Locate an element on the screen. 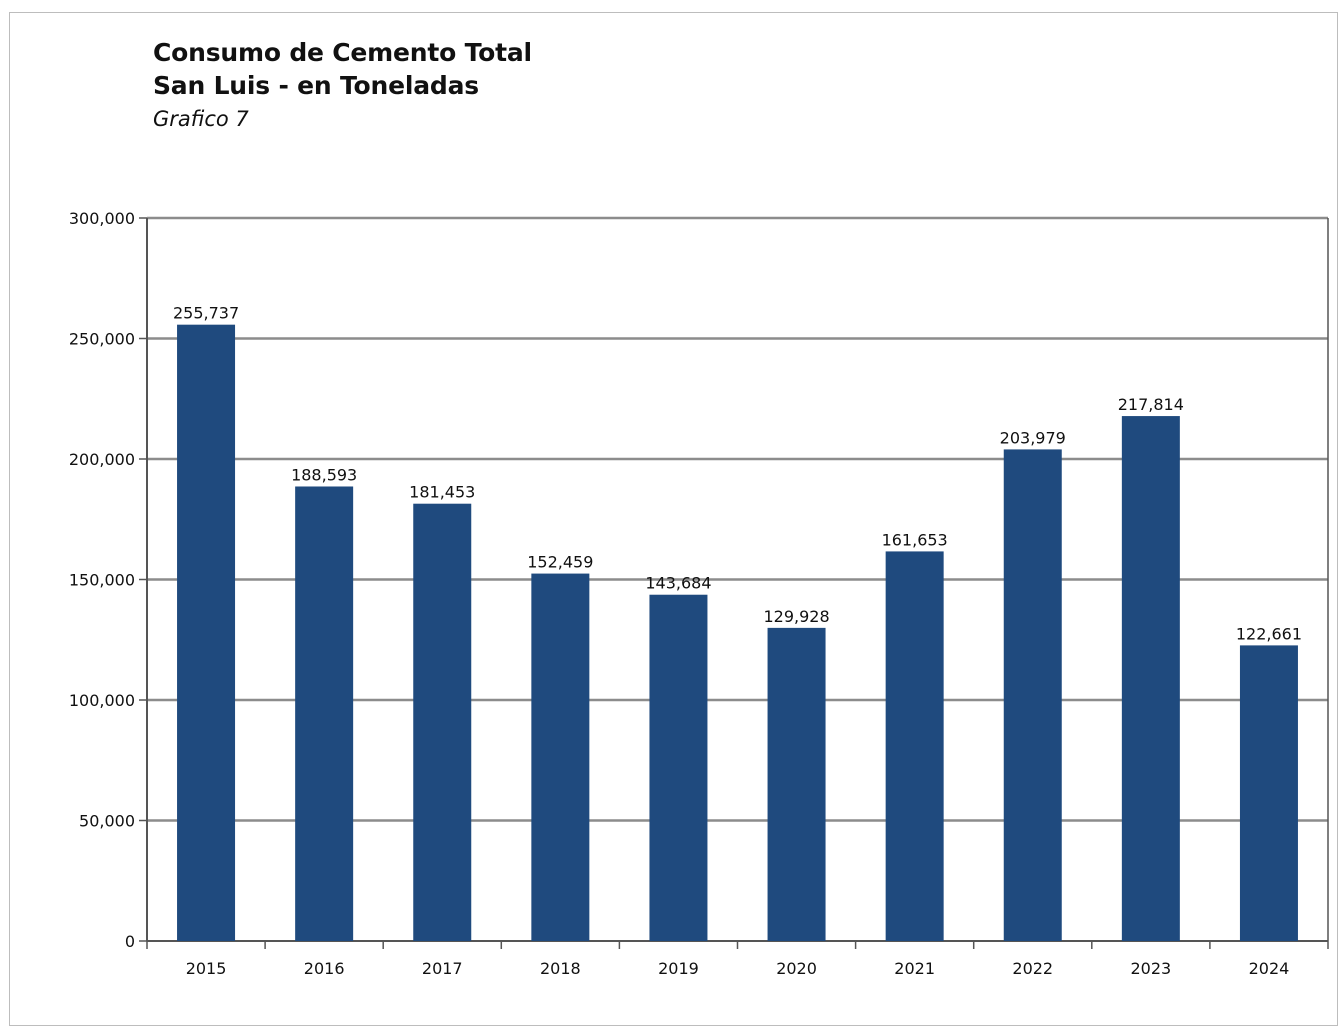  data-label-2015: 255,737 is located at coordinates (206, 313).